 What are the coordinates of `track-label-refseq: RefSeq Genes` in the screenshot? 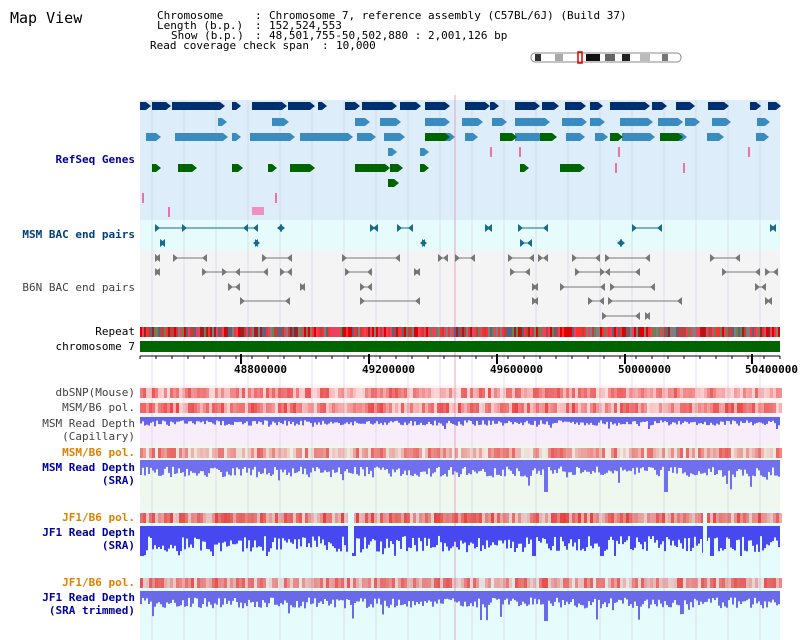 It's located at (95, 159).